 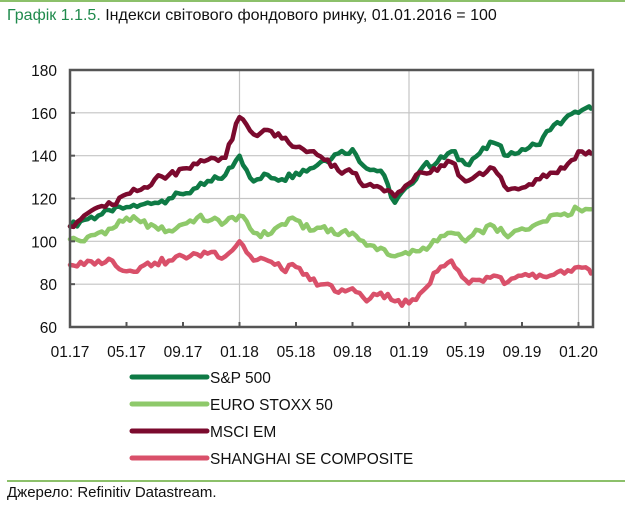 I want to click on y-tick-label: 140, so click(x=44, y=157).